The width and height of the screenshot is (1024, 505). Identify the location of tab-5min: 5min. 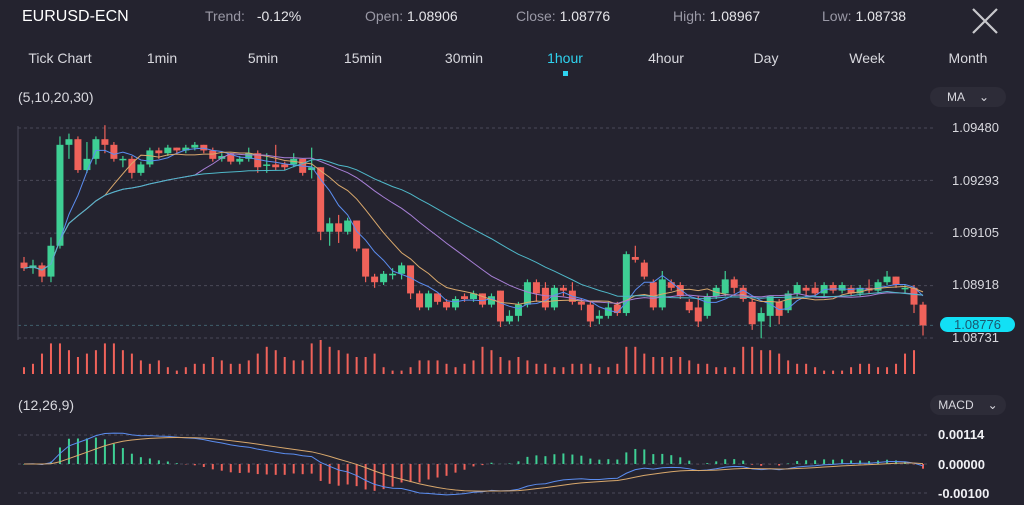
(263, 58).